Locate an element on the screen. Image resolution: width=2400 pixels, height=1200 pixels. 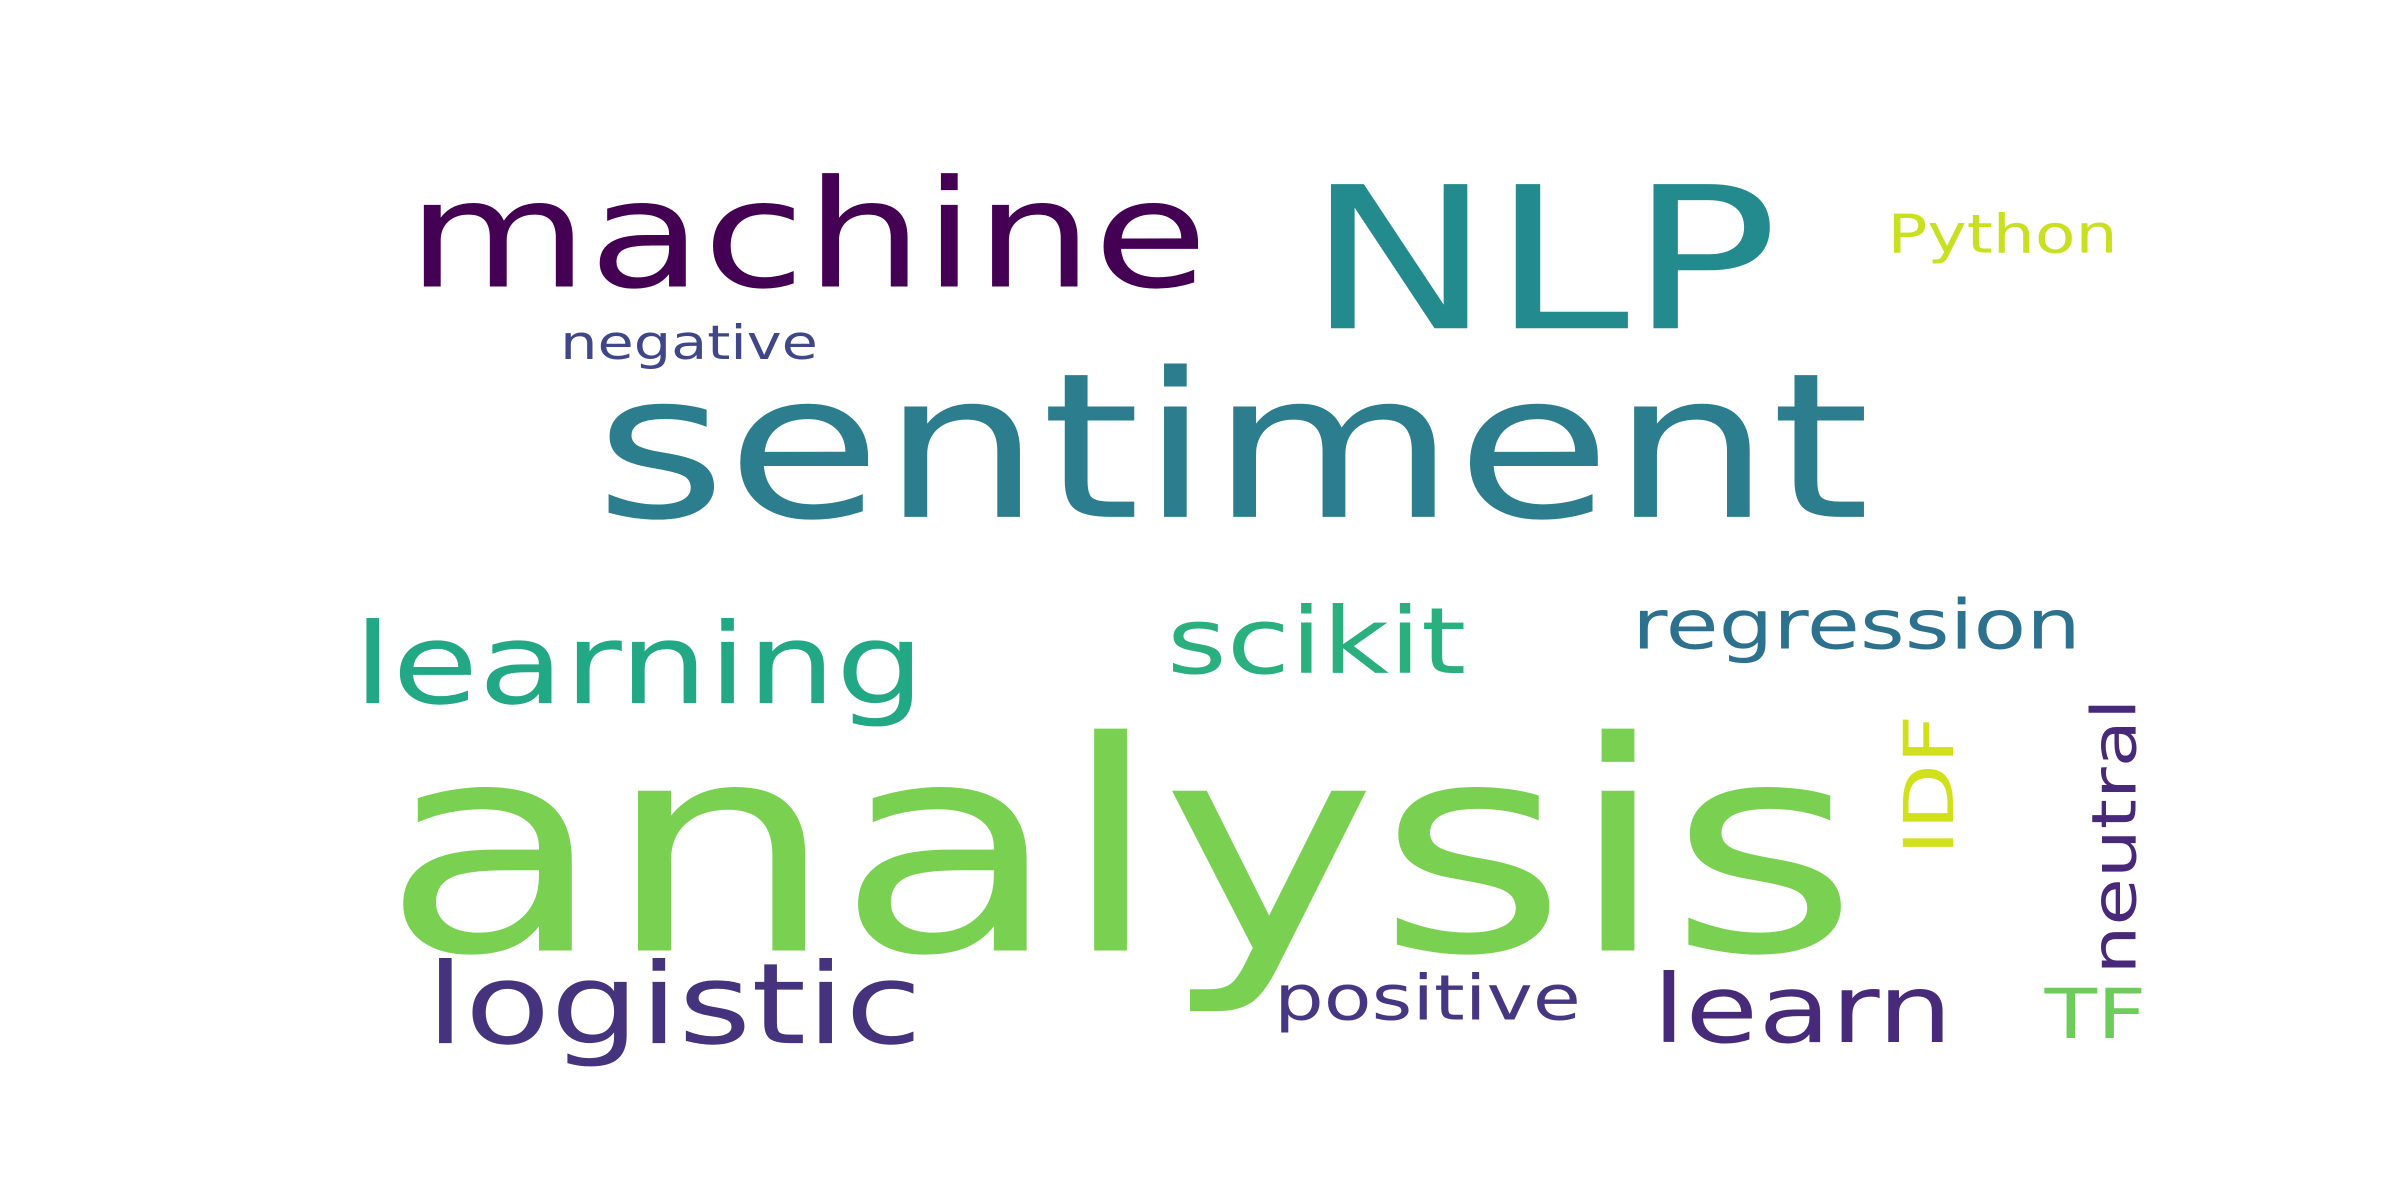
word-negative: negative is located at coordinates (689, 343).